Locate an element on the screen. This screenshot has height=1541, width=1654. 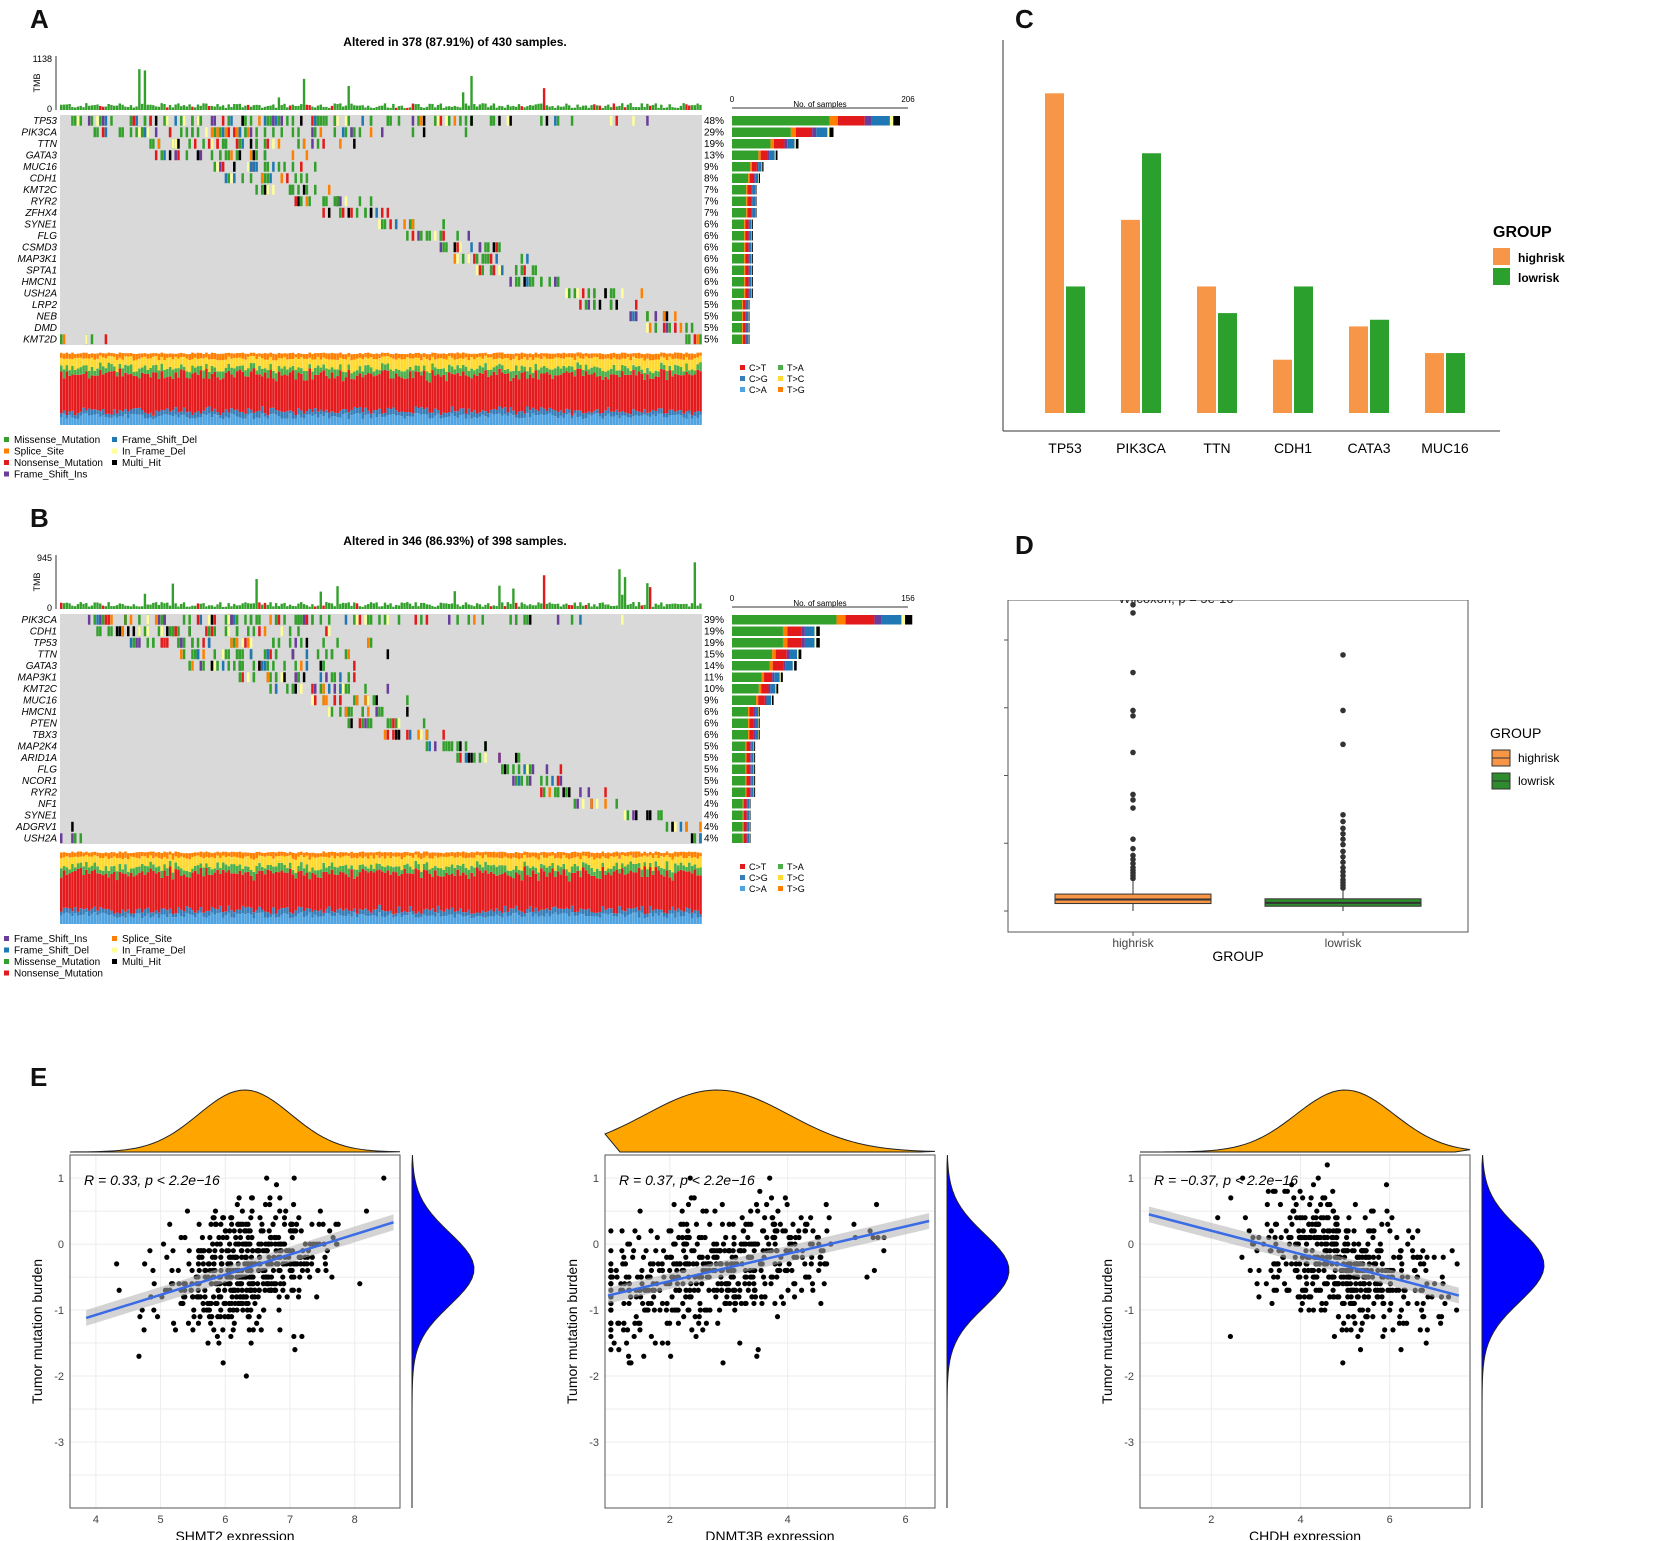
y-tick-label: -3 is located at coordinates (59, 1443).